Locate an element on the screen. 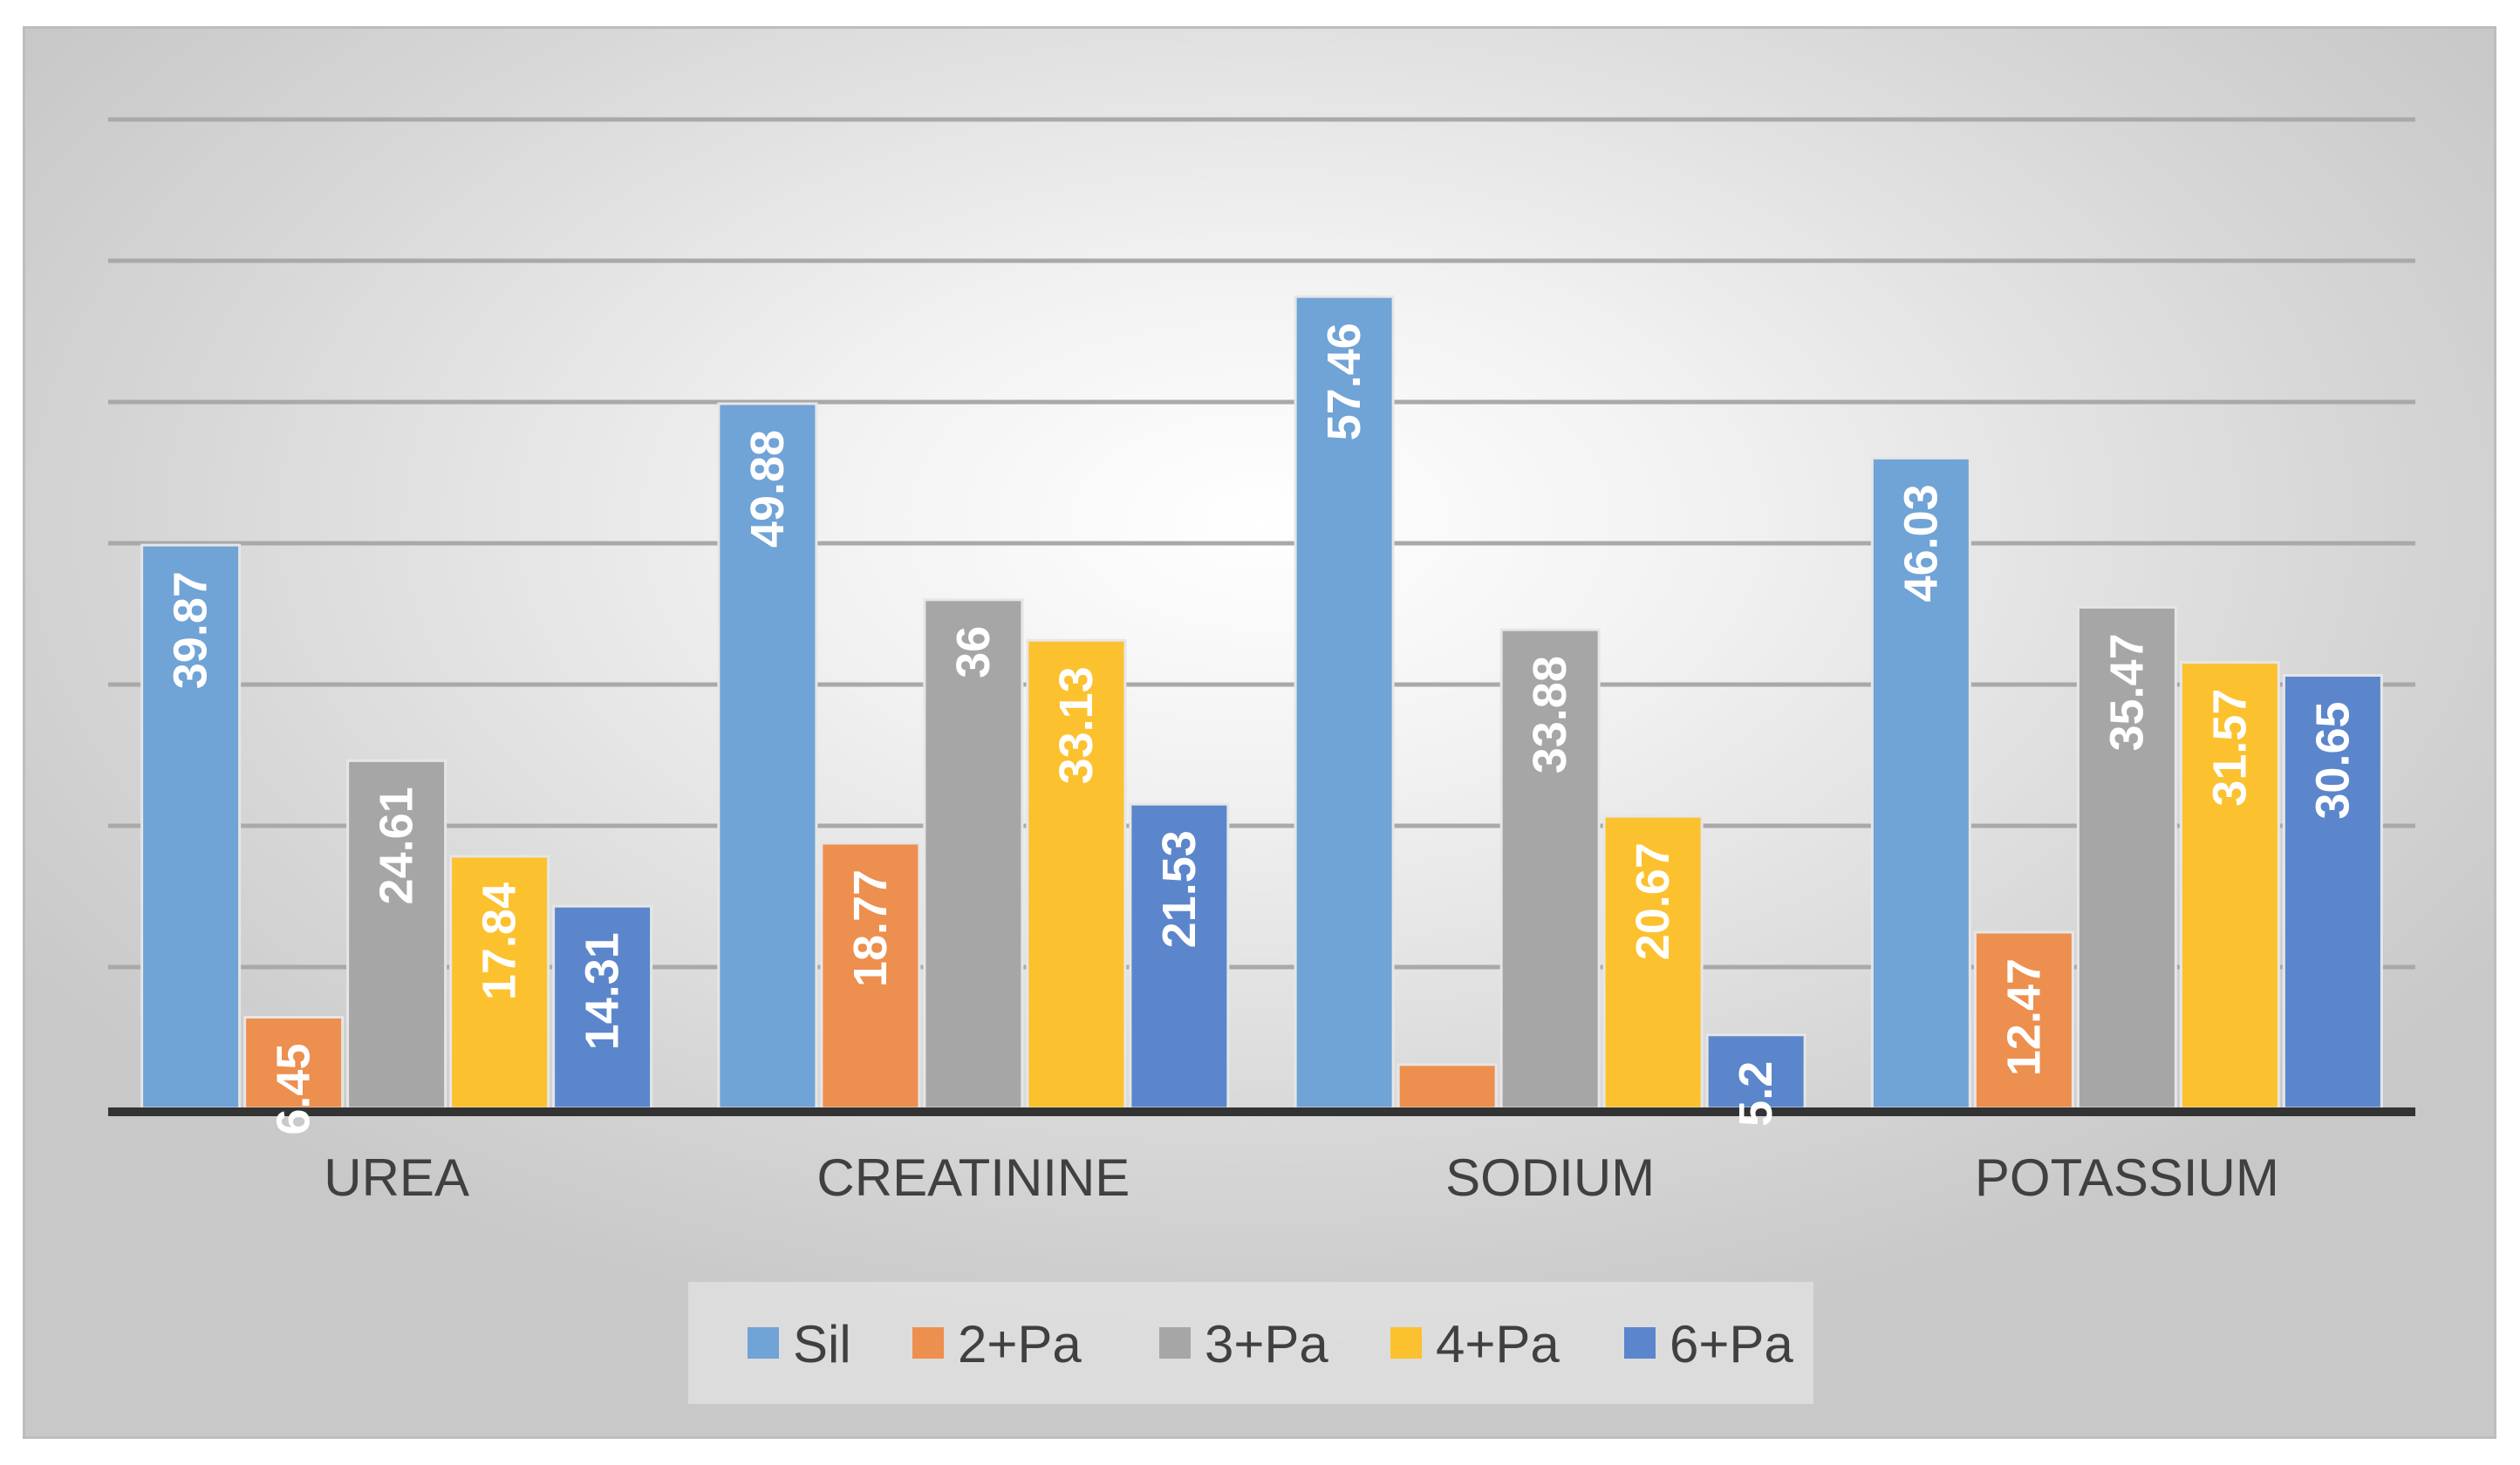 This screenshot has width=2520, height=1465. bar-3-pa-urea is located at coordinates (396, 934).